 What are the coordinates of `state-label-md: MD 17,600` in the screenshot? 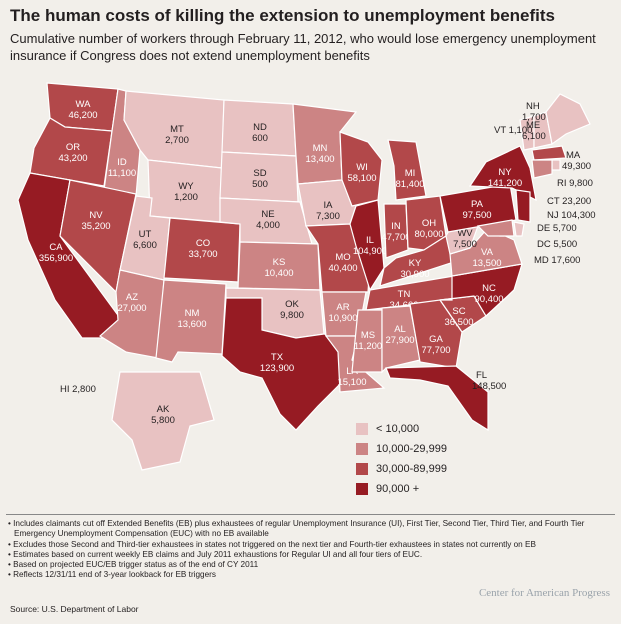 It's located at (557, 260).